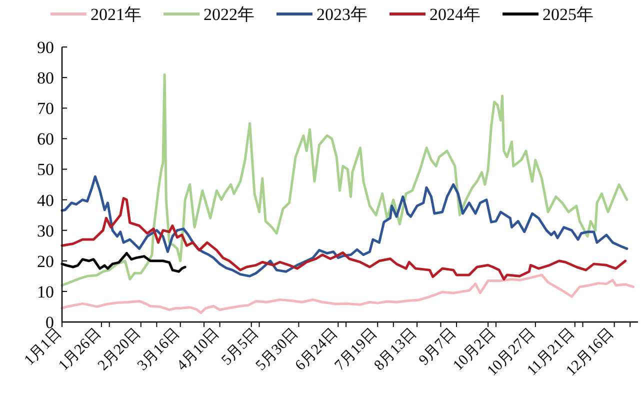 The width and height of the screenshot is (644, 406). I want to click on legend-label: 2025年, so click(568, 14).